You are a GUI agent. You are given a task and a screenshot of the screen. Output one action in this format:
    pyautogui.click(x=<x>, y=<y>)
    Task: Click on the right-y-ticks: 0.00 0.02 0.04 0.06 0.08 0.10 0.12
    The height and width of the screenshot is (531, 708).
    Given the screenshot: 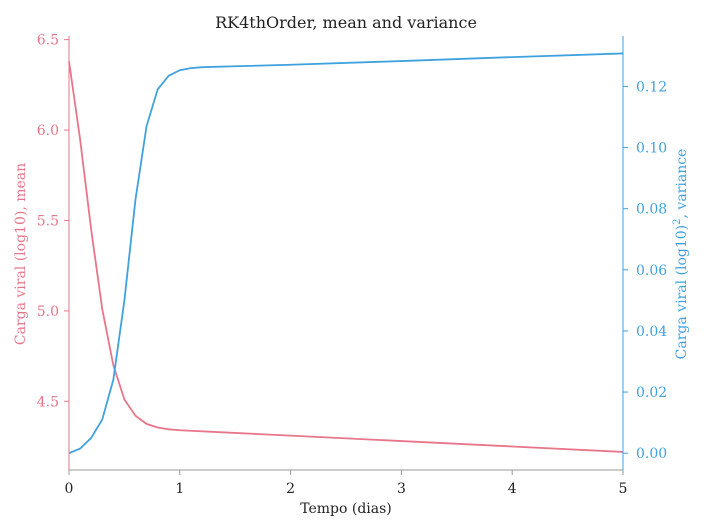 What is the action you would take?
    pyautogui.click(x=645, y=270)
    